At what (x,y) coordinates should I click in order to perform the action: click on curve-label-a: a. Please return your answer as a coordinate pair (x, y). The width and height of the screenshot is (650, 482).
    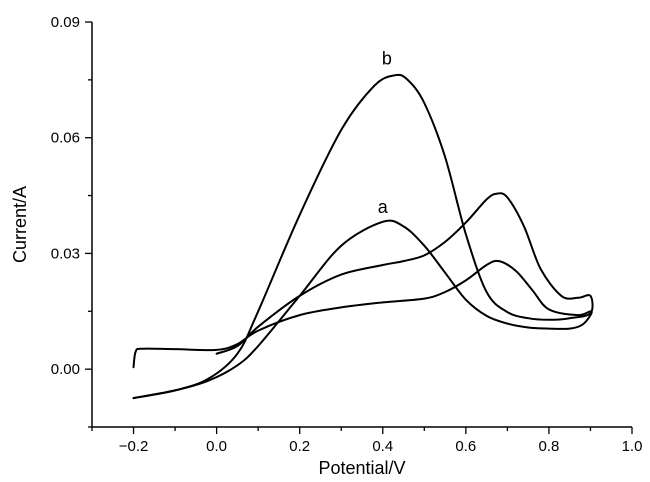
    Looking at the image, I should click on (383, 207).